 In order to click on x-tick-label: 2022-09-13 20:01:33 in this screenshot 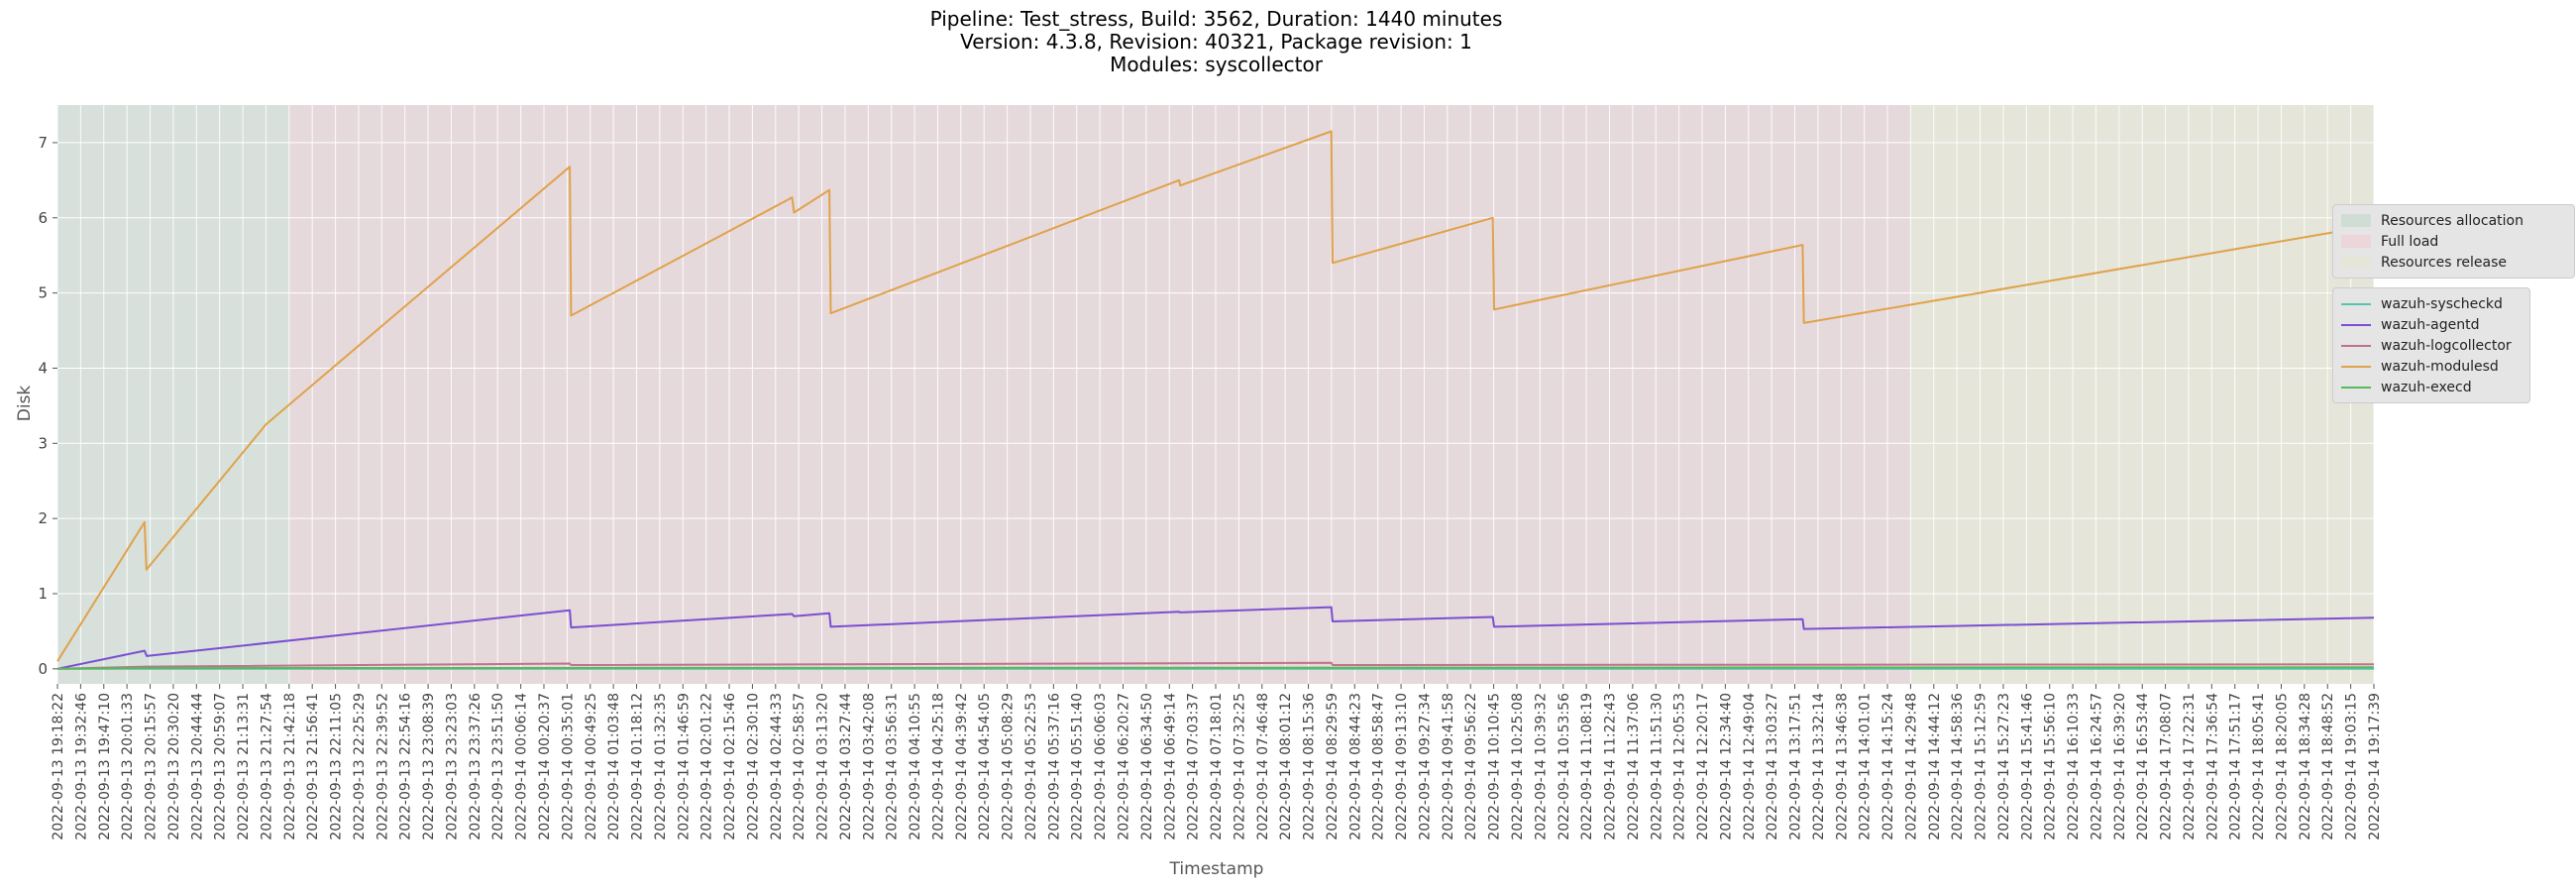, I will do `click(128, 766)`.